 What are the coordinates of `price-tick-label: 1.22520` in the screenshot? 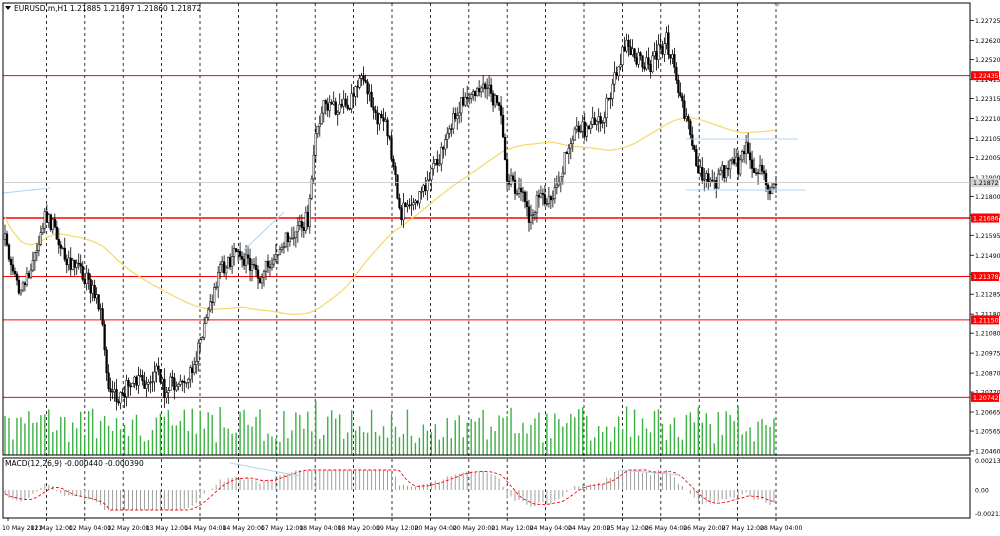 It's located at (987, 60).